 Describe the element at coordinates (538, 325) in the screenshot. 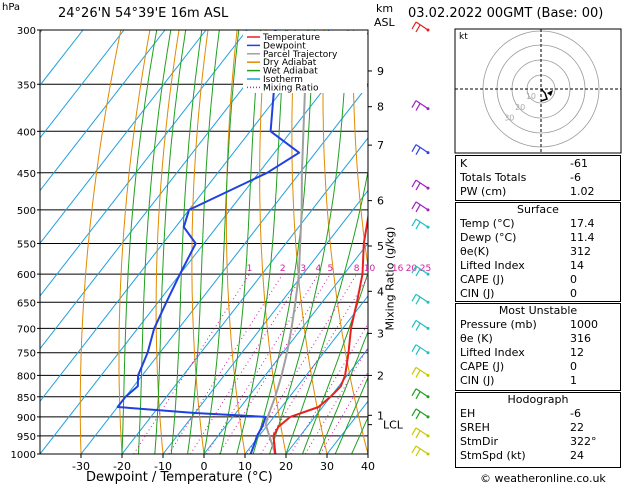

I see `most-unstable-row: Pressure (mb) 1000` at that location.